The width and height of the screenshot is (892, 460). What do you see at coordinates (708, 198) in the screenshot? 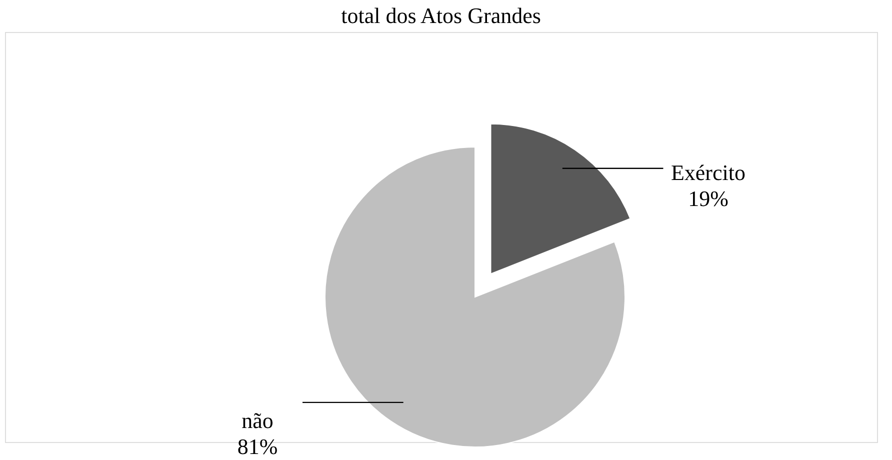
I see `data-label: 19%` at bounding box center [708, 198].